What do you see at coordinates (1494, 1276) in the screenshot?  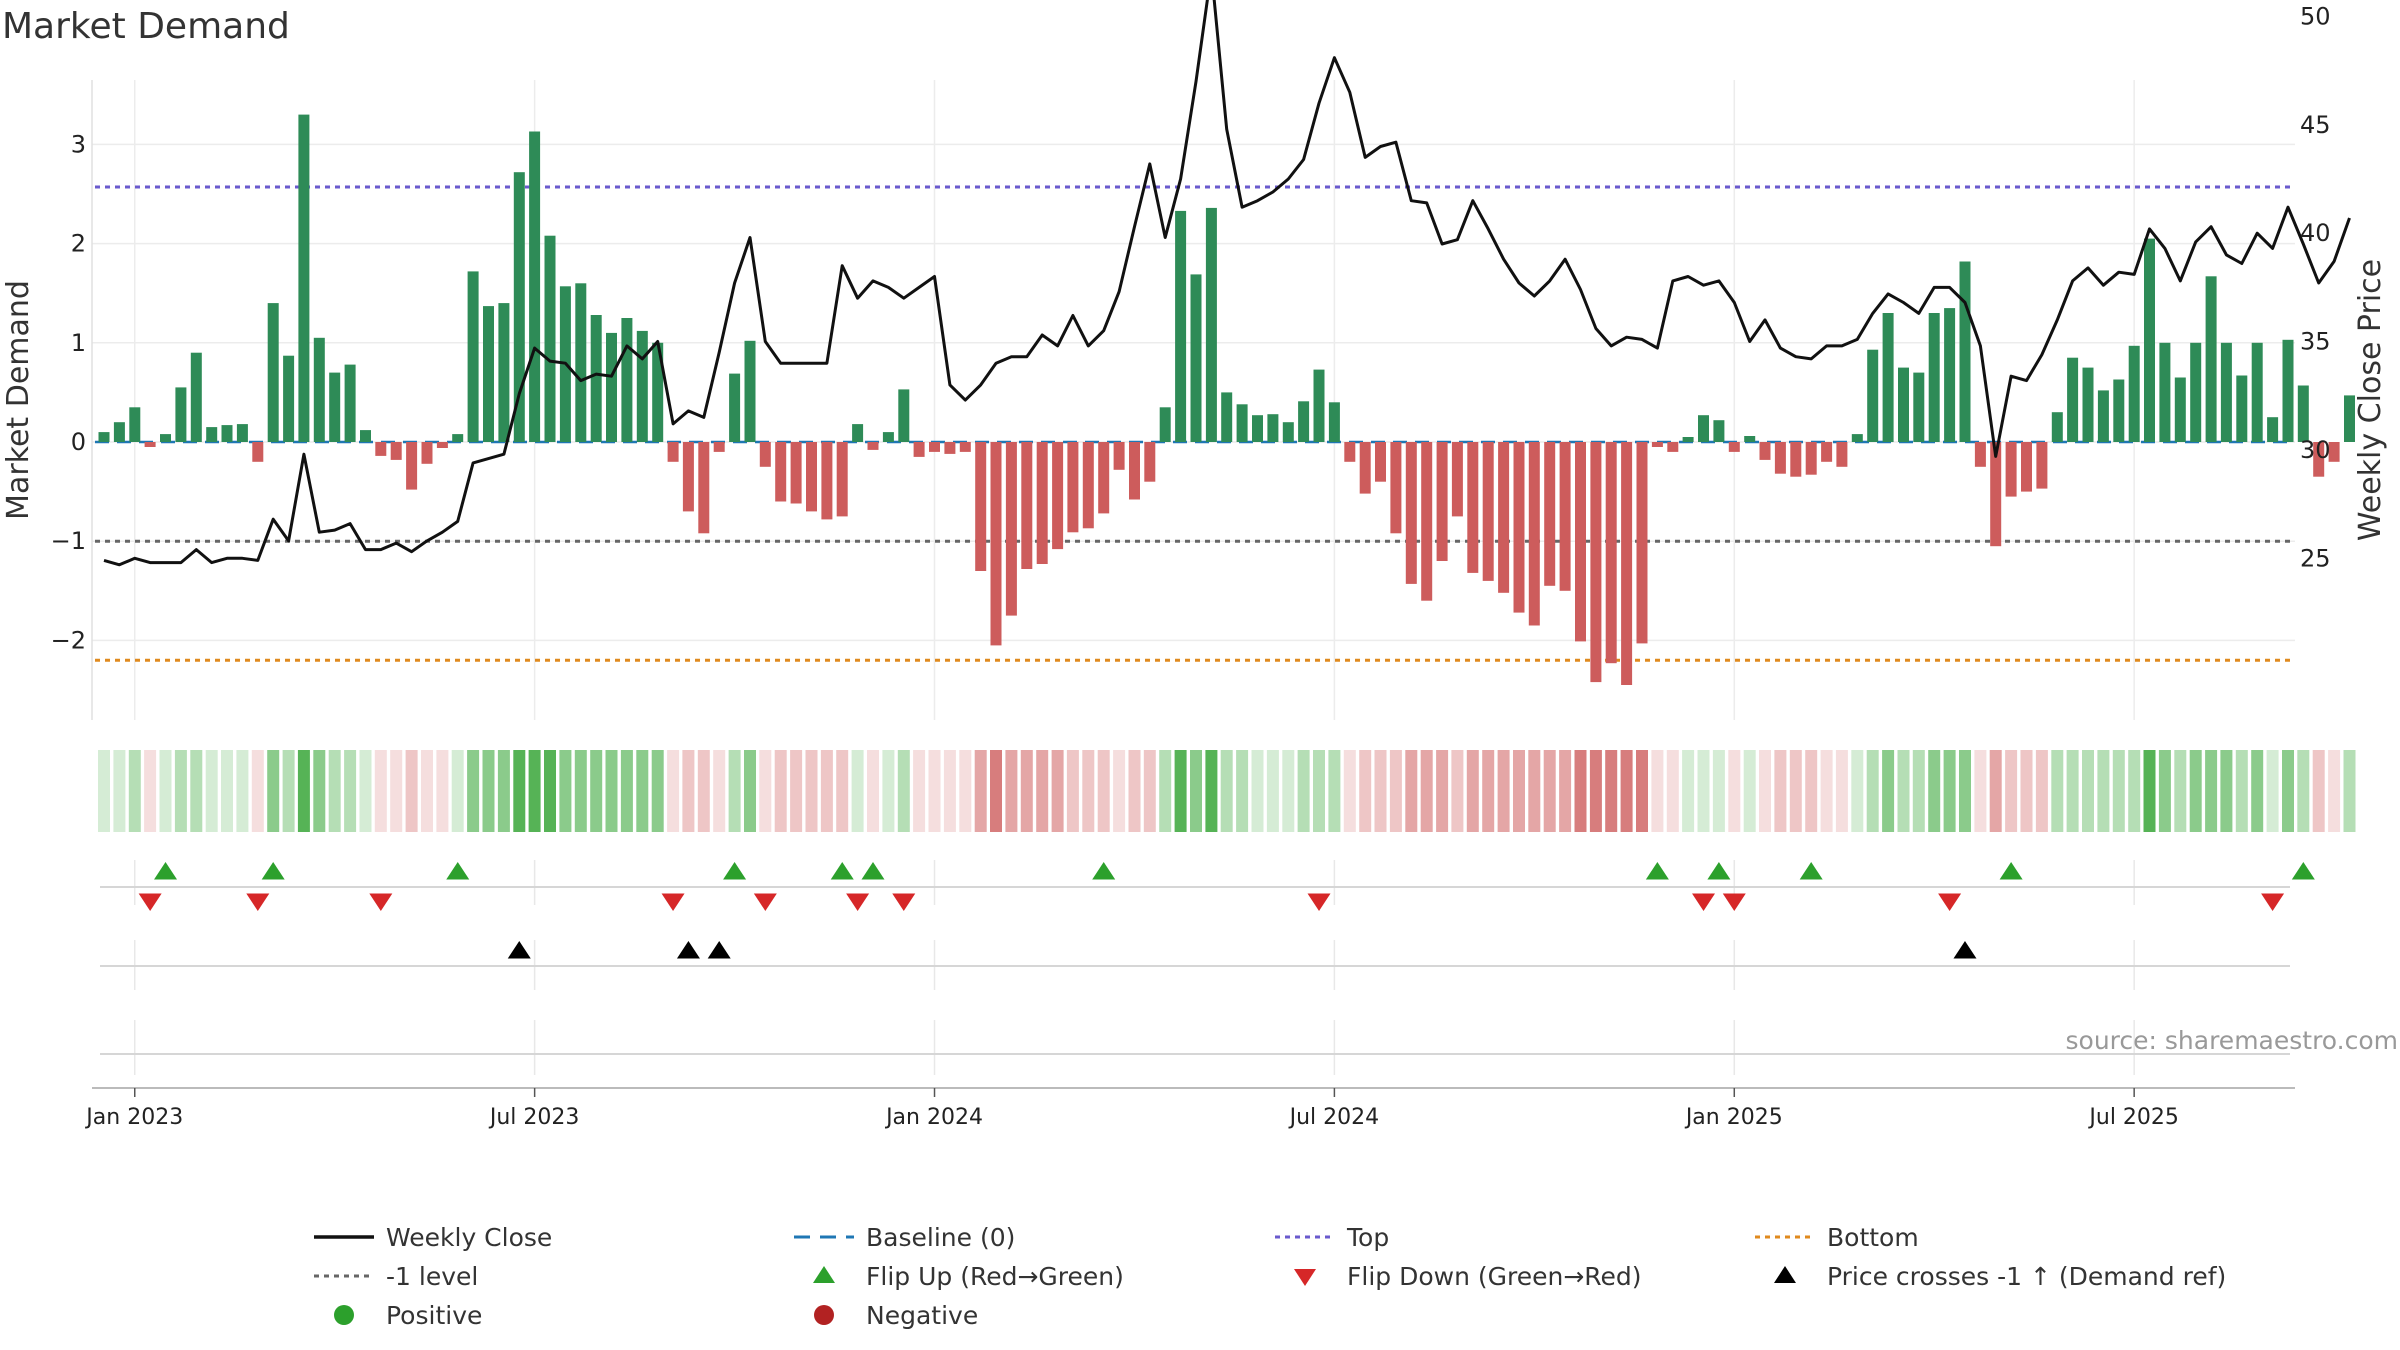 I see `legend-label: Flip Down (Green→Red)` at bounding box center [1494, 1276].